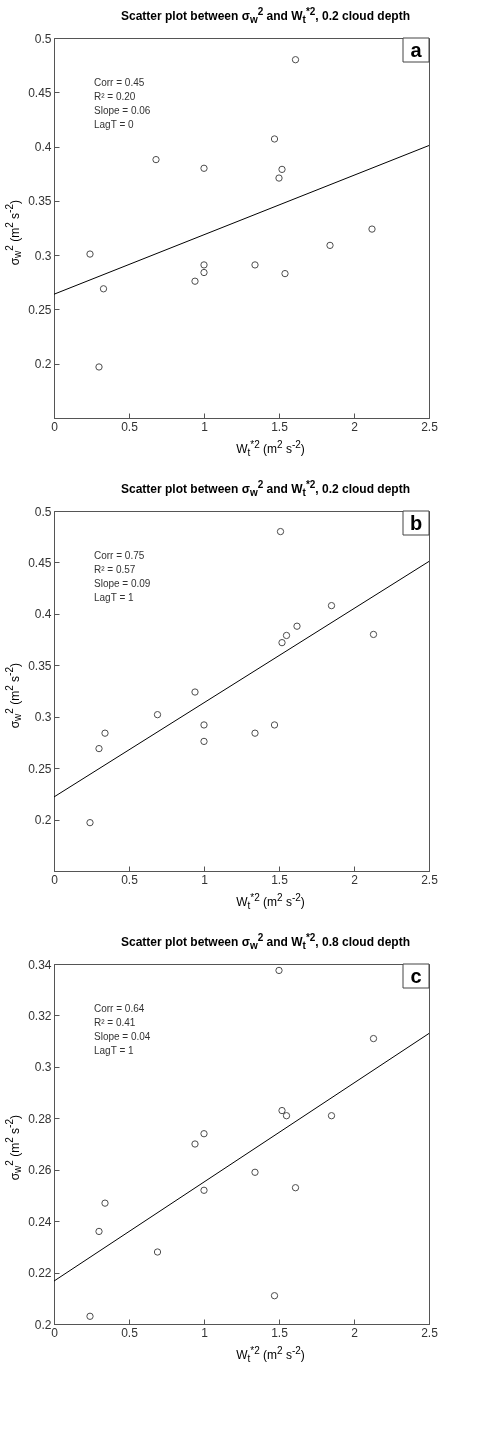 This screenshot has width=491, height=1442. What do you see at coordinates (265, 941) in the screenshot?
I see `chart-title: Scatter plot between σ$_{w}$$^{2}$ and W$_{t}$$^{*2}$, 0.8 cloud depth` at bounding box center [265, 941].